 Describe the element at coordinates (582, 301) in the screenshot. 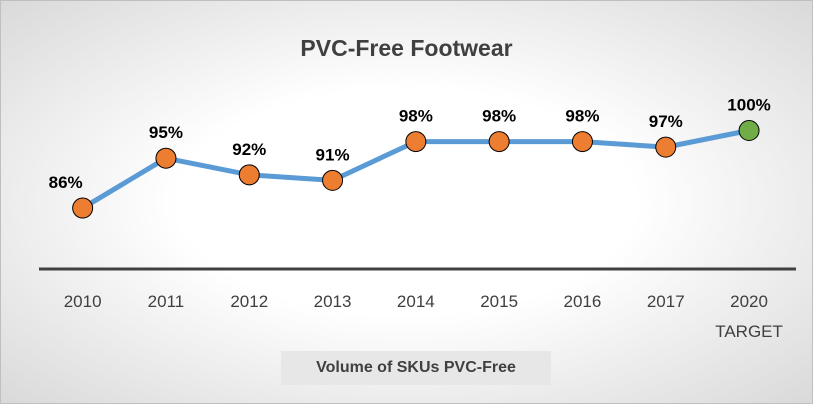

I see `x-tick-label: 2016` at that location.